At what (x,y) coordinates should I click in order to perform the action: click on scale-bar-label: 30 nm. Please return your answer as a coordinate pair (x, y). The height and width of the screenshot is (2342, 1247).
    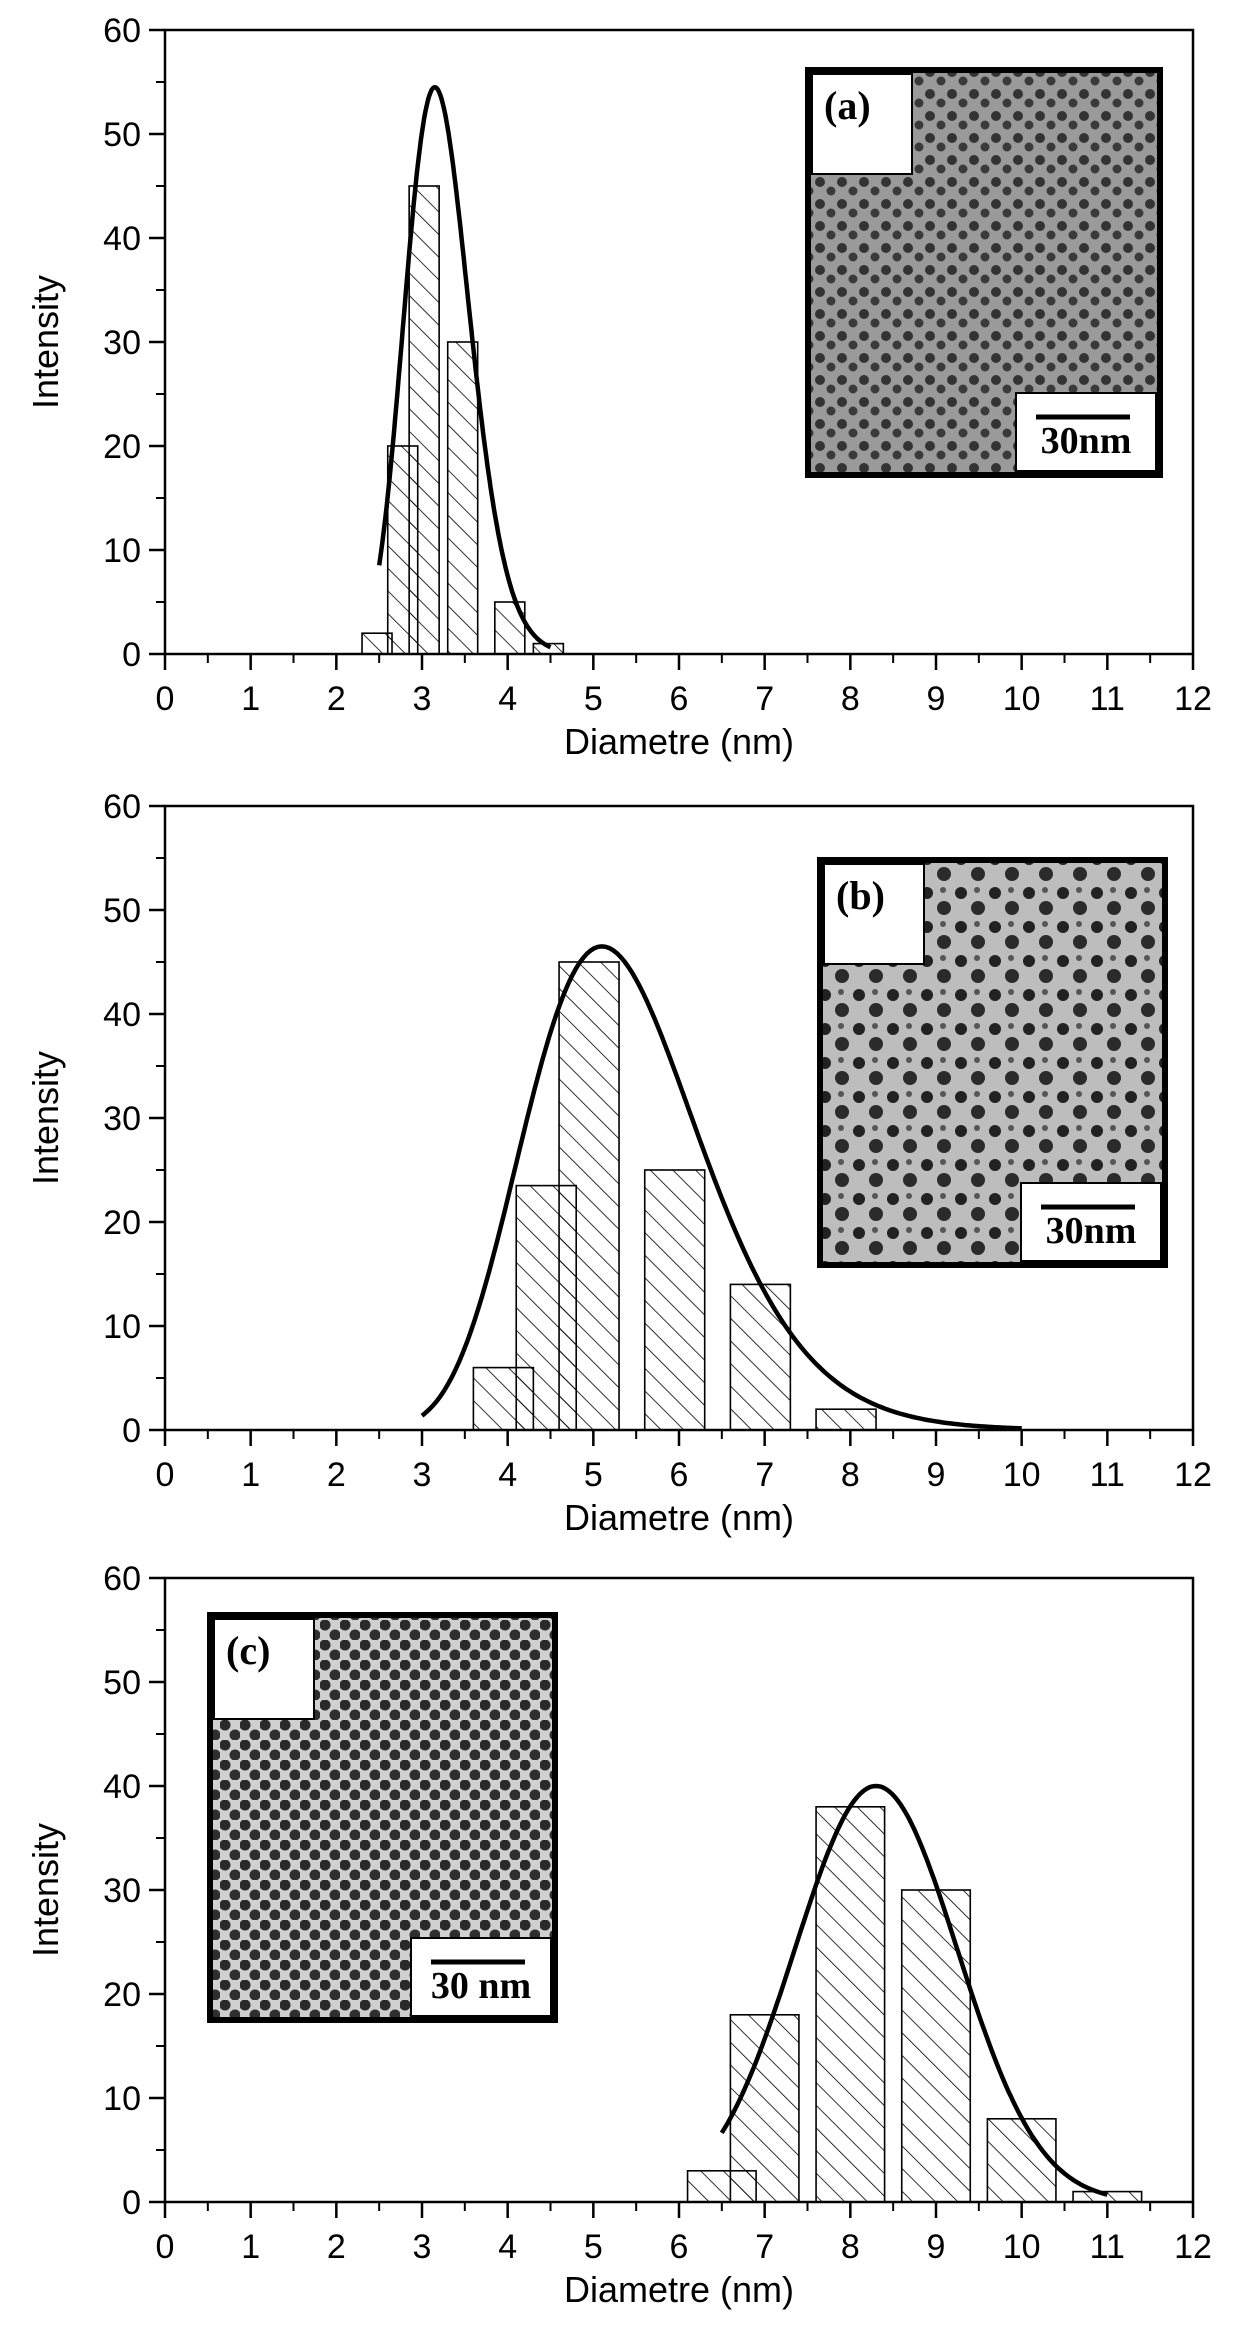
    Looking at the image, I should click on (481, 1986).